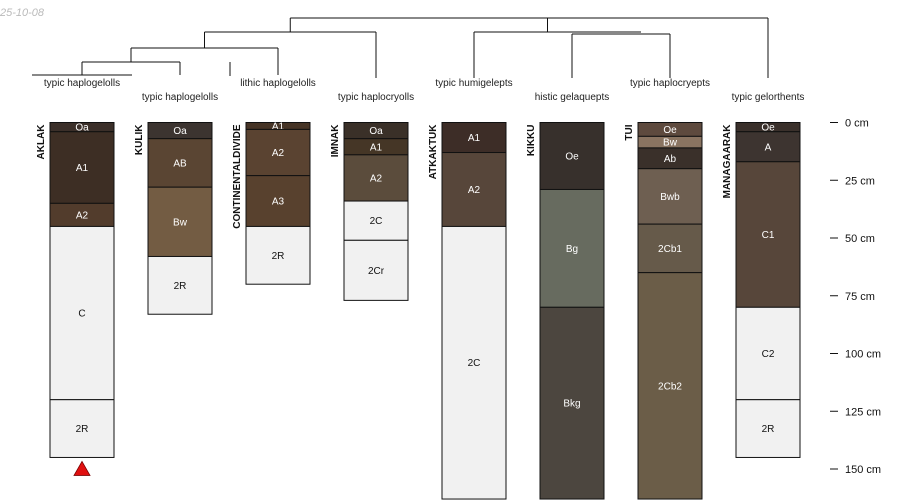 The image size is (900, 500). Describe the element at coordinates (863, 470) in the screenshot. I see `axis-tick-label: 150 cm` at that location.